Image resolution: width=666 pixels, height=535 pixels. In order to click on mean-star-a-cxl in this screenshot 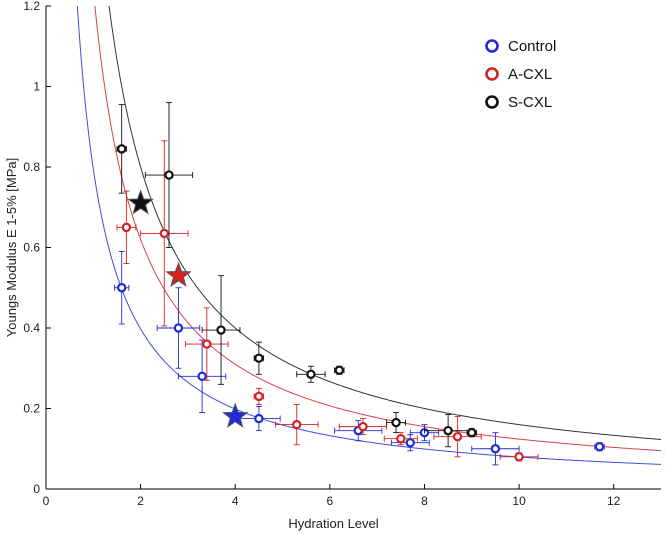, I will do `click(178, 274)`.